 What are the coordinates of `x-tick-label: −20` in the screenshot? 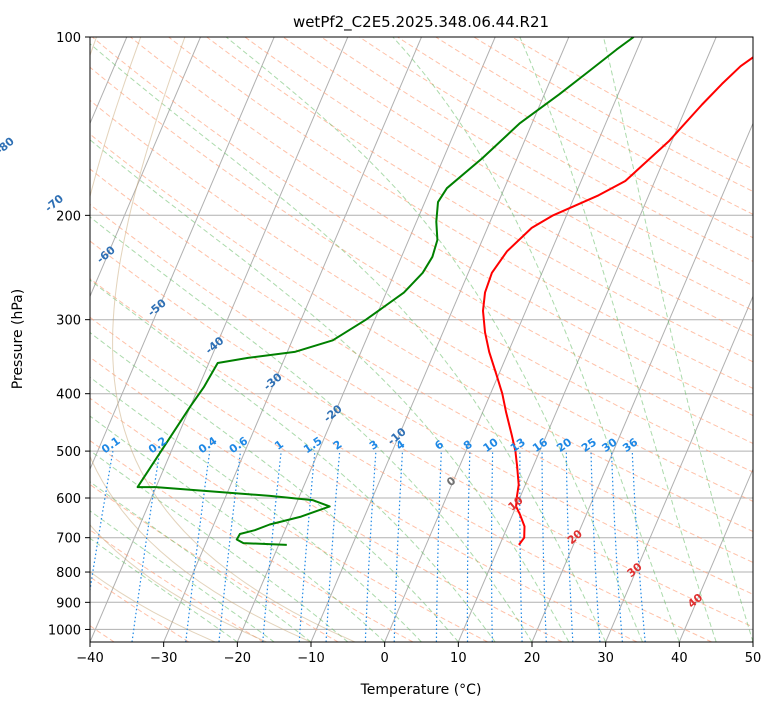 It's located at (237, 658).